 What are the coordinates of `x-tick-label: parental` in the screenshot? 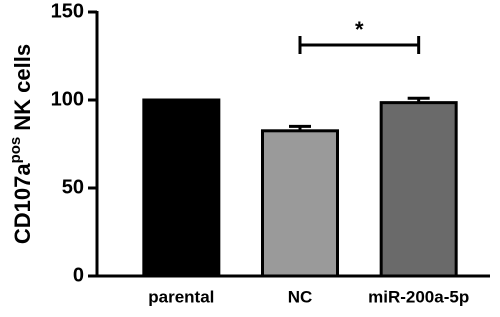 It's located at (181, 296).